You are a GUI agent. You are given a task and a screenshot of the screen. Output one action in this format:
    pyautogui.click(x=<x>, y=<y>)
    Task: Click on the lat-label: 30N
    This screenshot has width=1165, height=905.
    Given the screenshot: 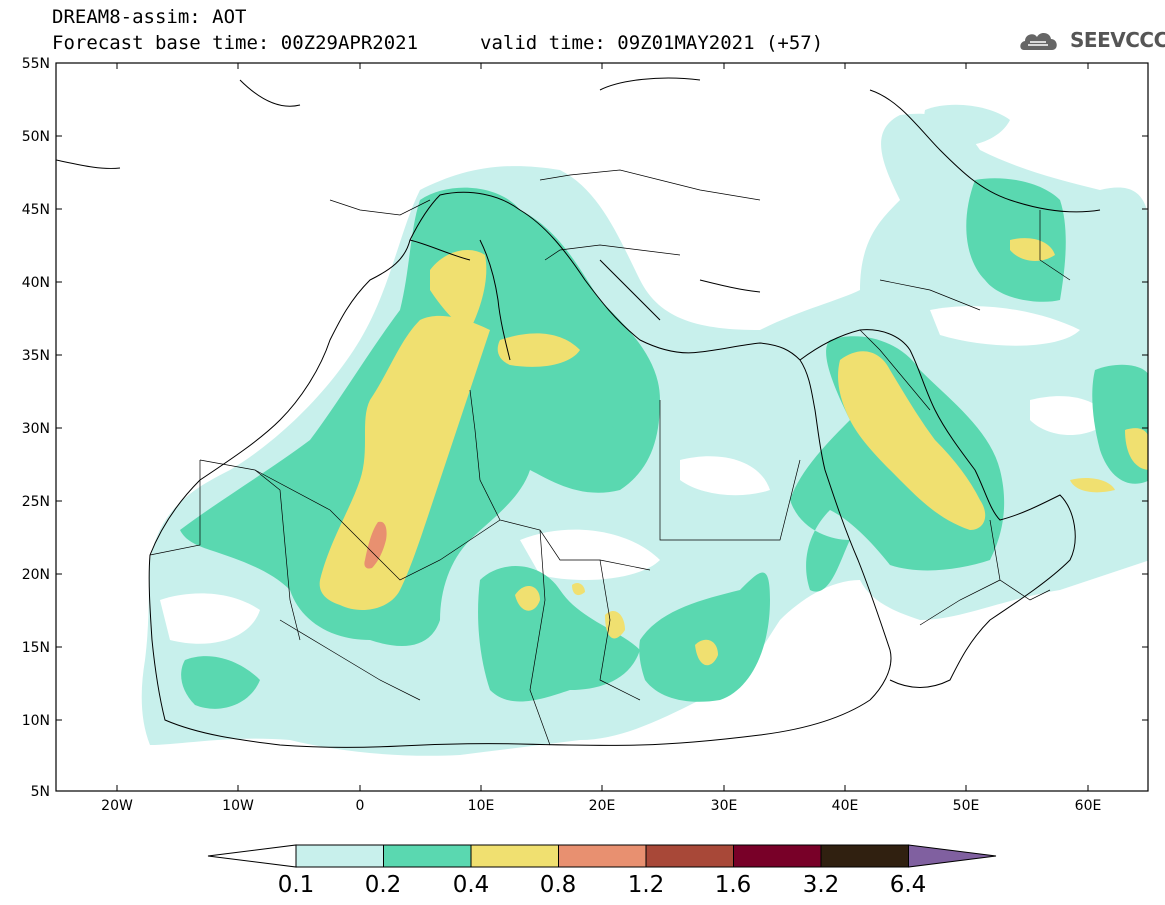 What is the action you would take?
    pyautogui.click(x=36, y=429)
    